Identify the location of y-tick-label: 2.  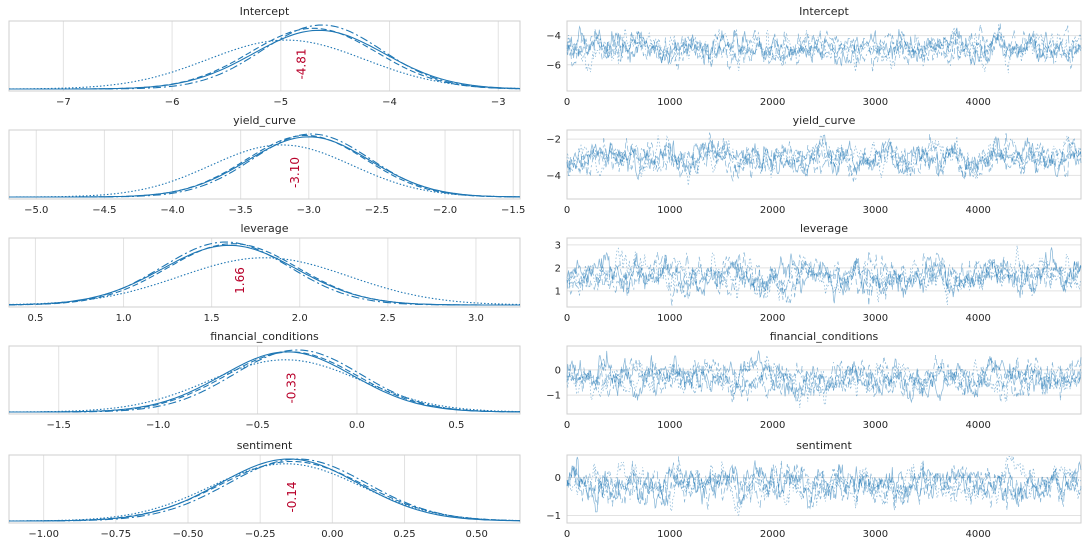
(558, 268).